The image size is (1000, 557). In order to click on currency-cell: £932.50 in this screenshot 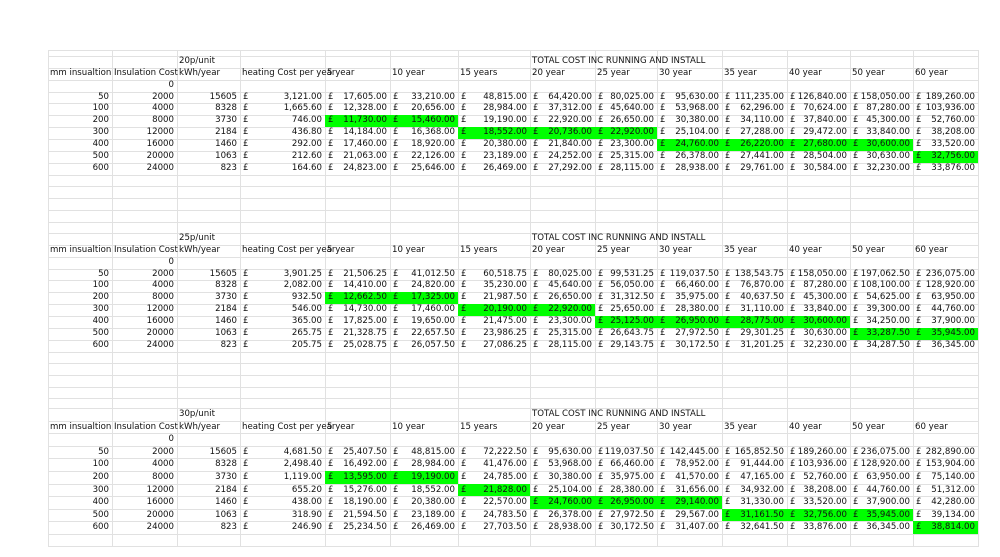, I will do `click(282, 298)`.